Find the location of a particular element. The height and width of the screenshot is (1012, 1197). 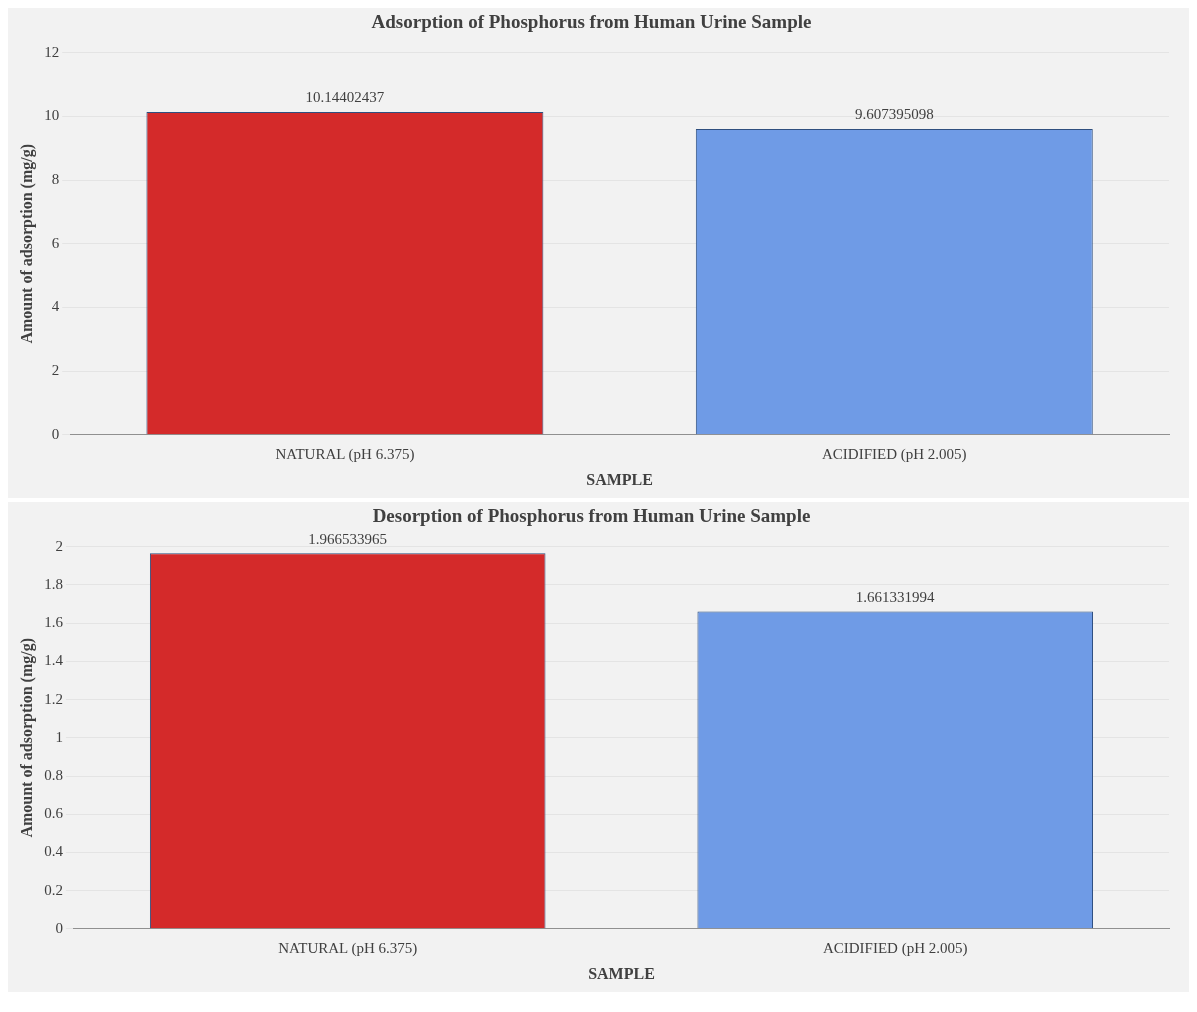

y-tick-label: 1.4 is located at coordinates (54, 660).